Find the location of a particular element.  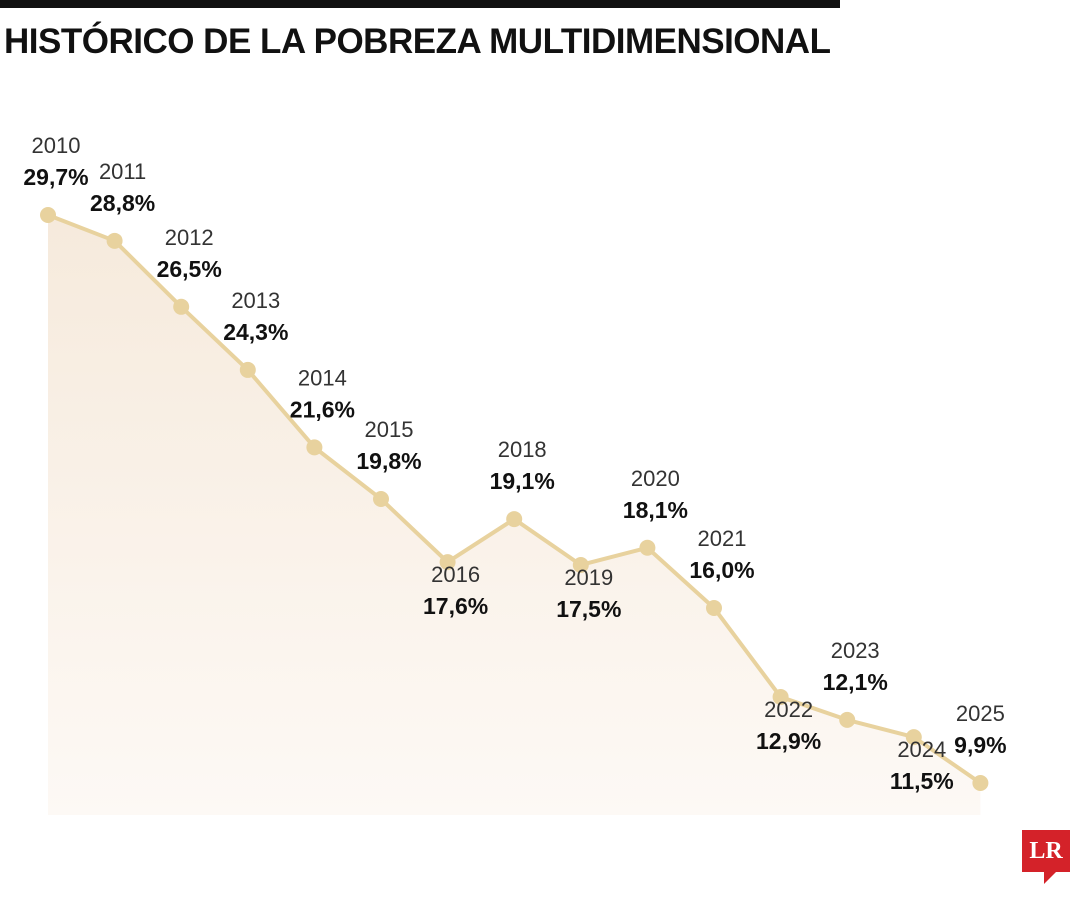

data-point-2024 is located at coordinates (913, 737).